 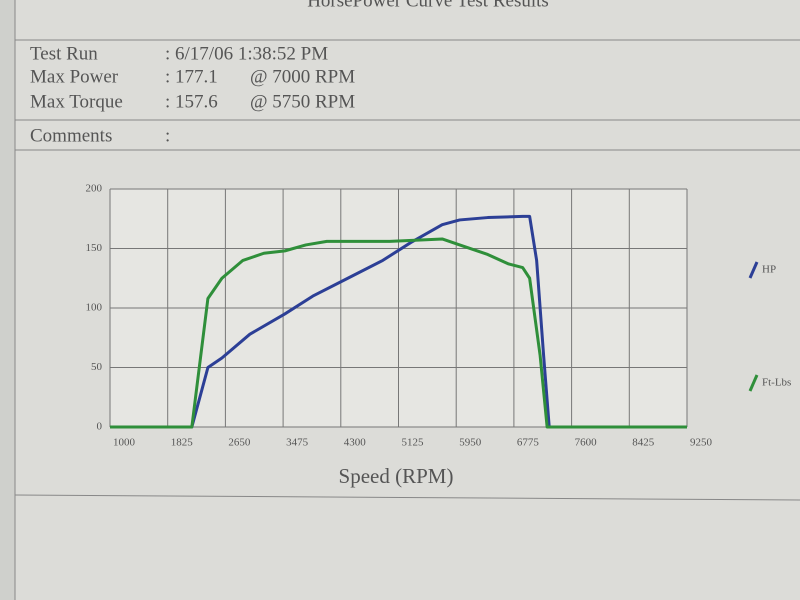 I want to click on field-value: :, so click(x=167, y=135).